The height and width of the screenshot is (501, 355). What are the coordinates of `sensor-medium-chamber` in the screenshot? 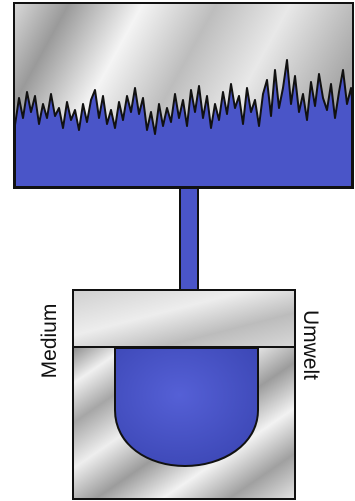 It's located at (186, 407).